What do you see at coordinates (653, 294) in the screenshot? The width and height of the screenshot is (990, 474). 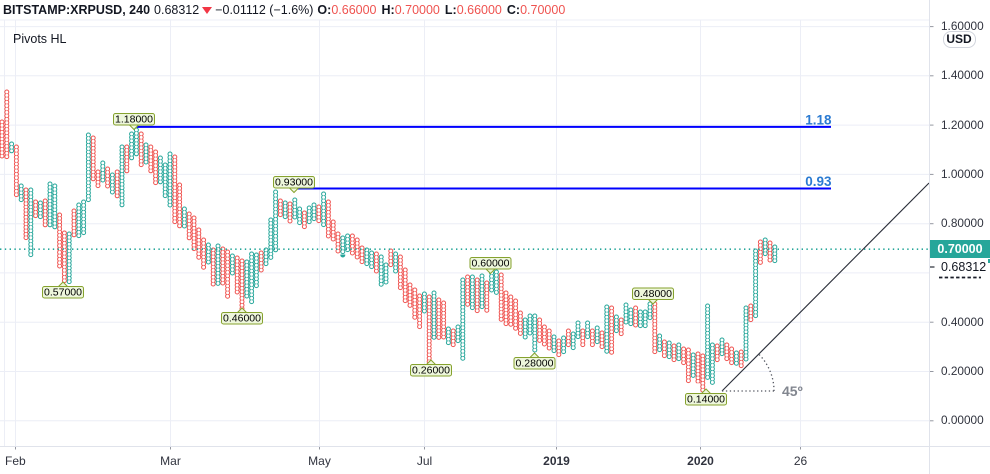 I see `svg-text: 0.48000` at bounding box center [653, 294].